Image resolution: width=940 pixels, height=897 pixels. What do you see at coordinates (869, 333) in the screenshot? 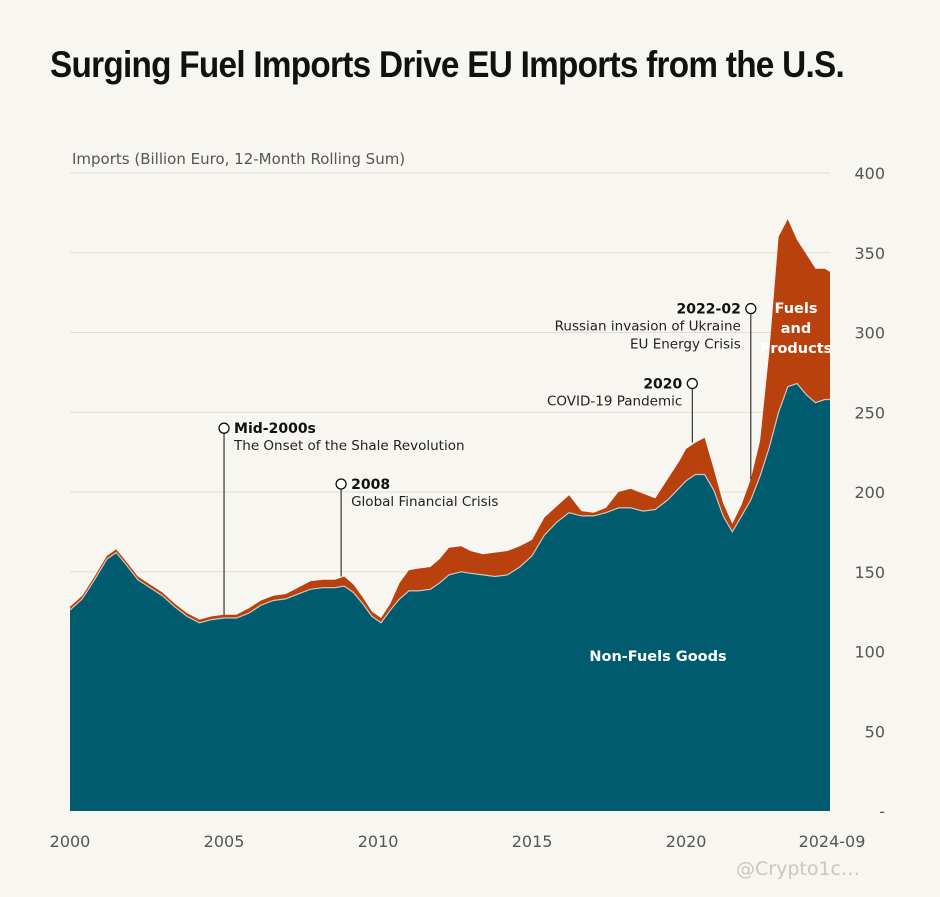
I see `y-tick-label: 300` at bounding box center [869, 333].